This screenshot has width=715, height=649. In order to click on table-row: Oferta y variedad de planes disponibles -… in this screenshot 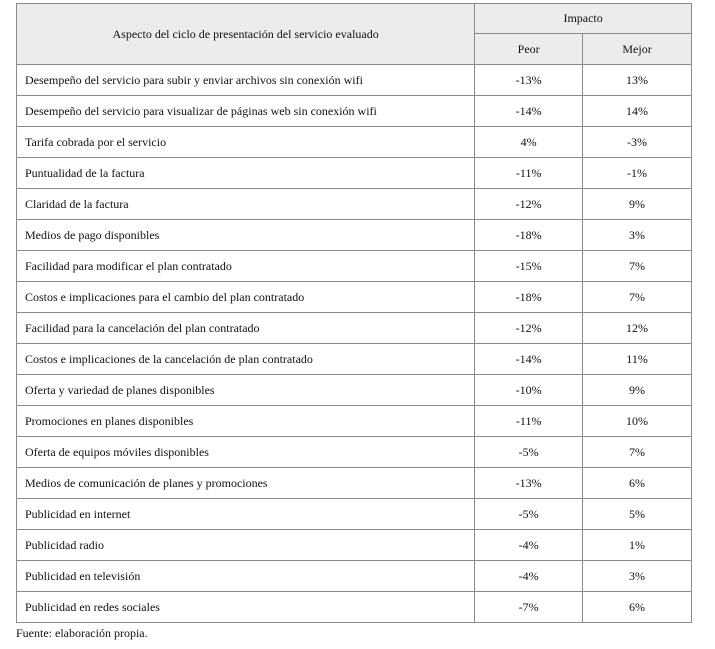, I will do `click(353, 390)`.